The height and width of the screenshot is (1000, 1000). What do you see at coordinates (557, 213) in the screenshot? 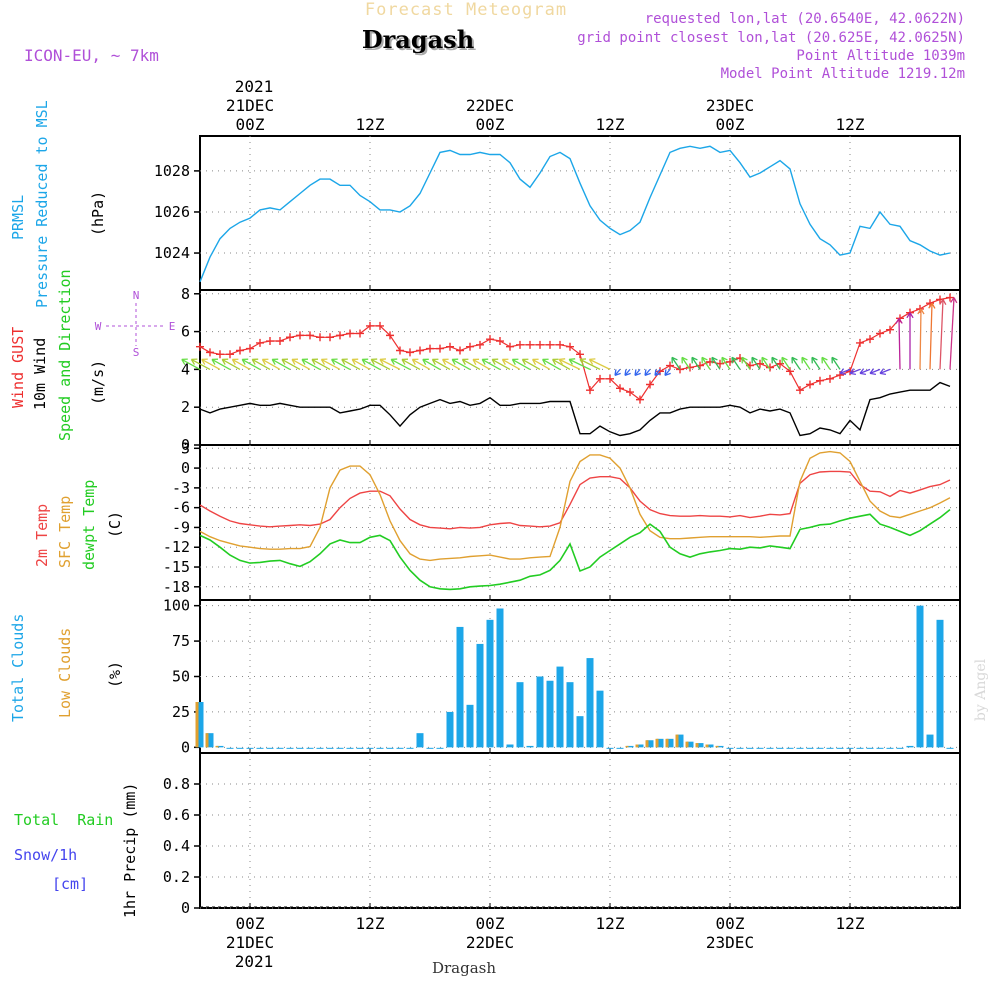
I see `pressure-panel: 1024 1026 1028` at bounding box center [557, 213].